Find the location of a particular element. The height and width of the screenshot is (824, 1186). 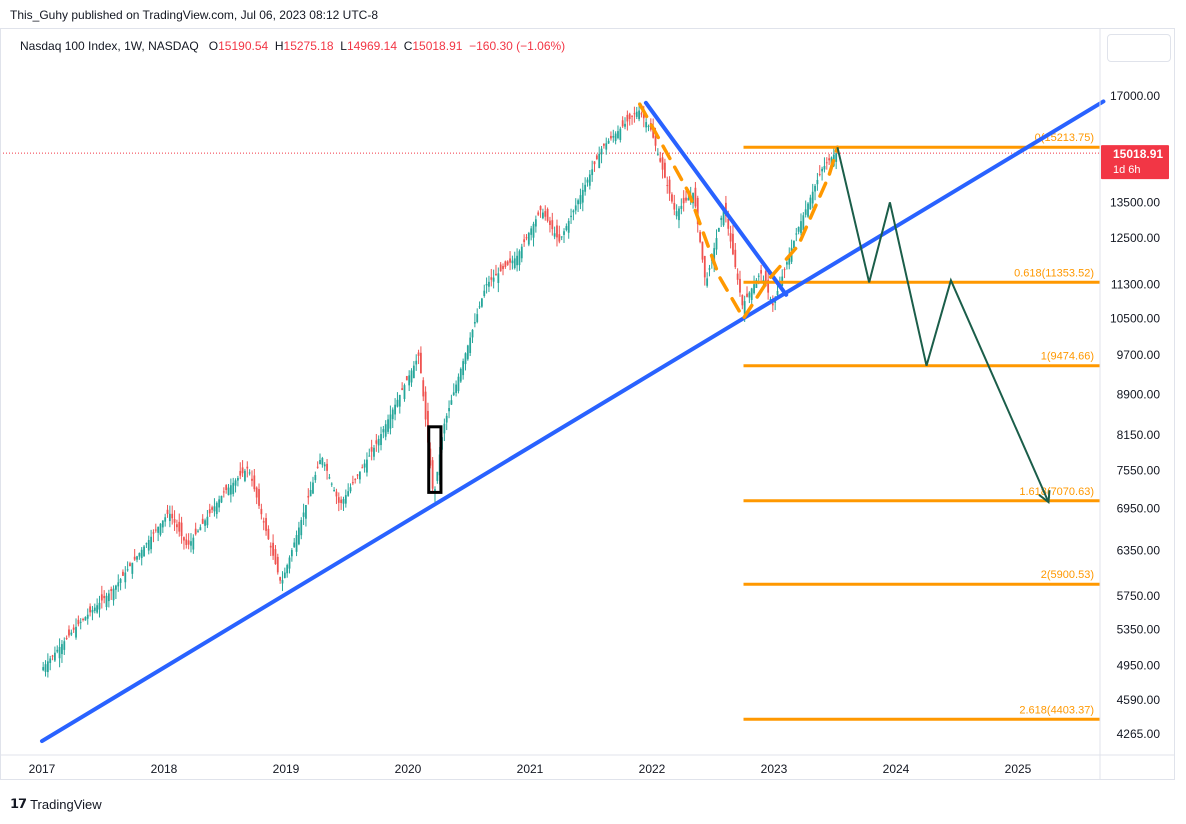

footer-branding: 𝟭𝟳 TradingView is located at coordinates (56, 804).